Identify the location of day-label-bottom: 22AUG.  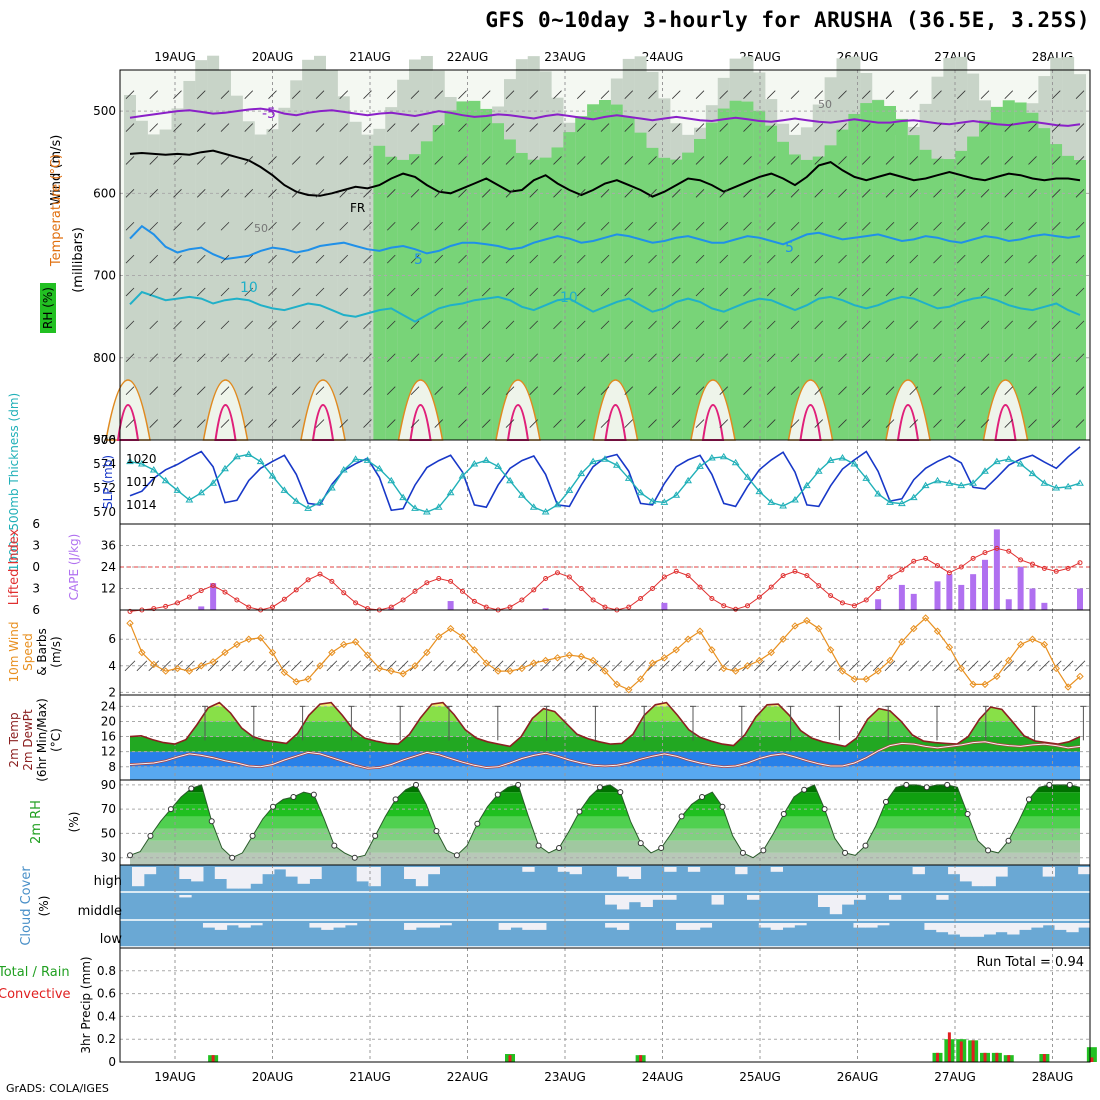
(468, 1077).